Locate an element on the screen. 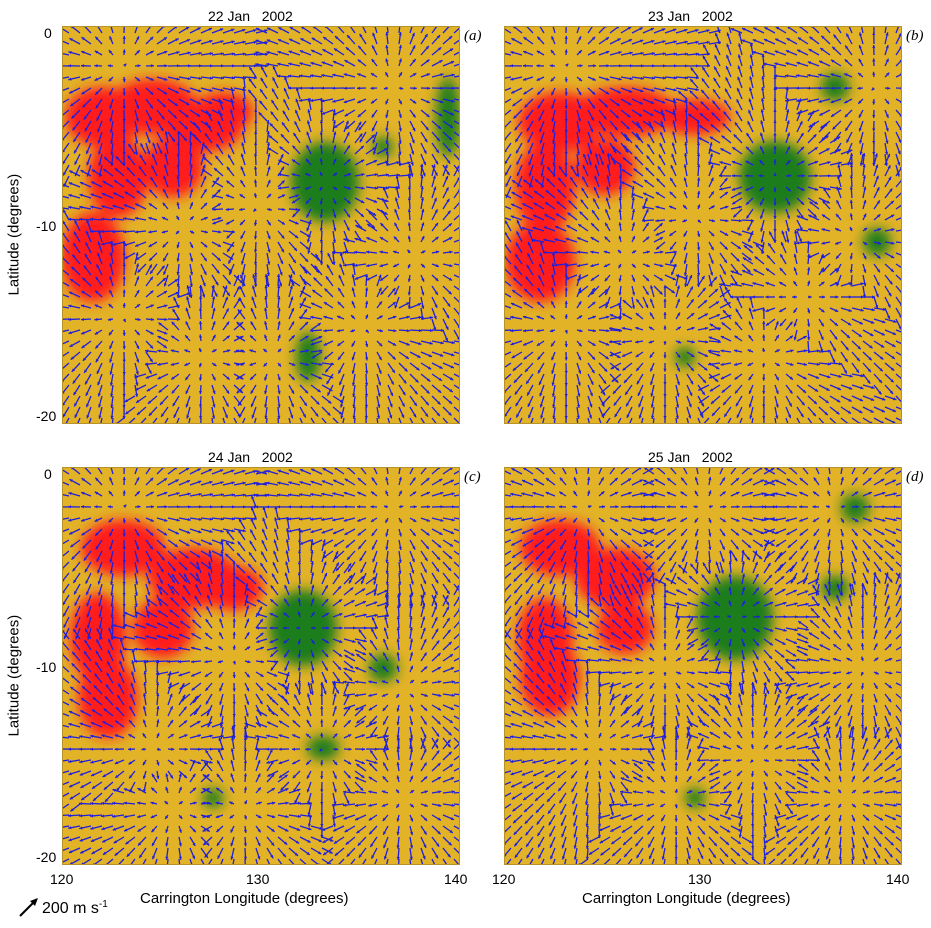  magnetic-field-patches is located at coordinates (233, 664).